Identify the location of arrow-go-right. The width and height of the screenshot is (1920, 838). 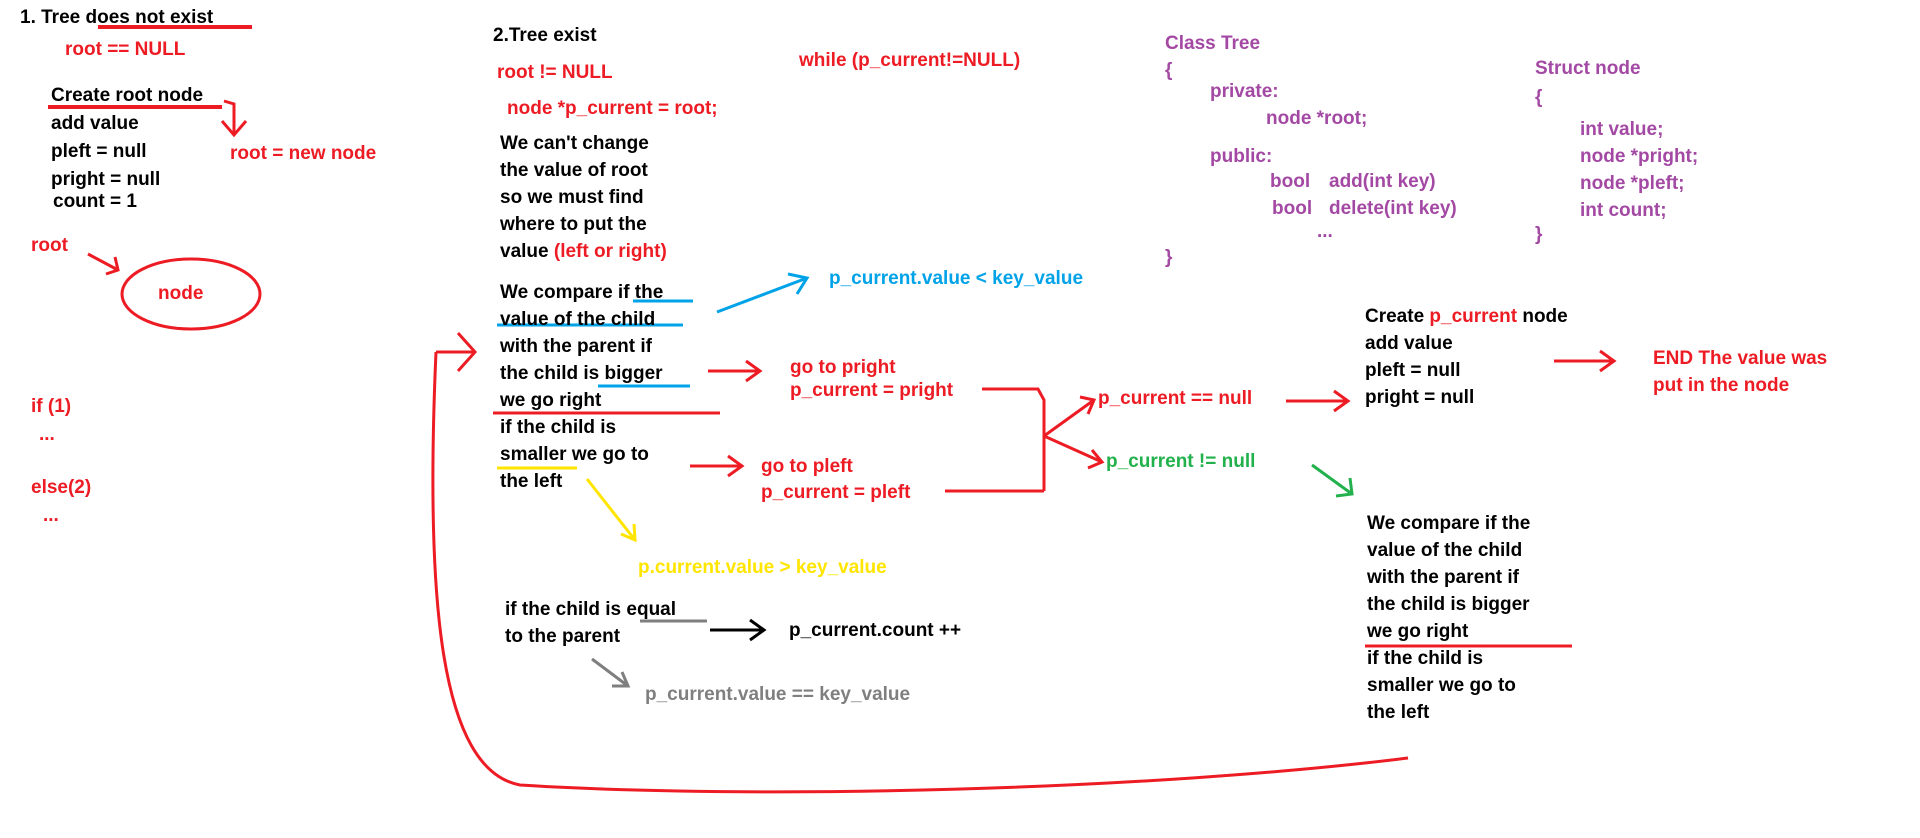
(735, 371).